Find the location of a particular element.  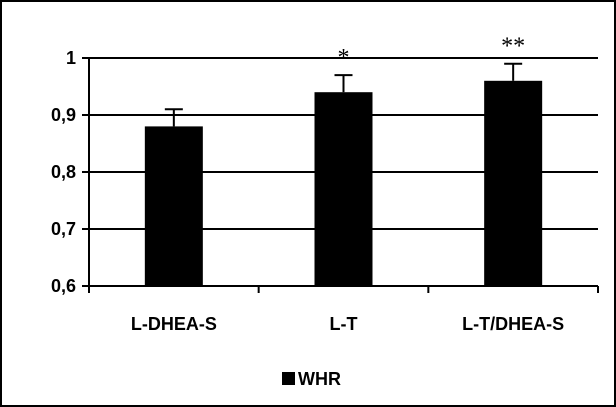

legend-swatch is located at coordinates (288, 378).